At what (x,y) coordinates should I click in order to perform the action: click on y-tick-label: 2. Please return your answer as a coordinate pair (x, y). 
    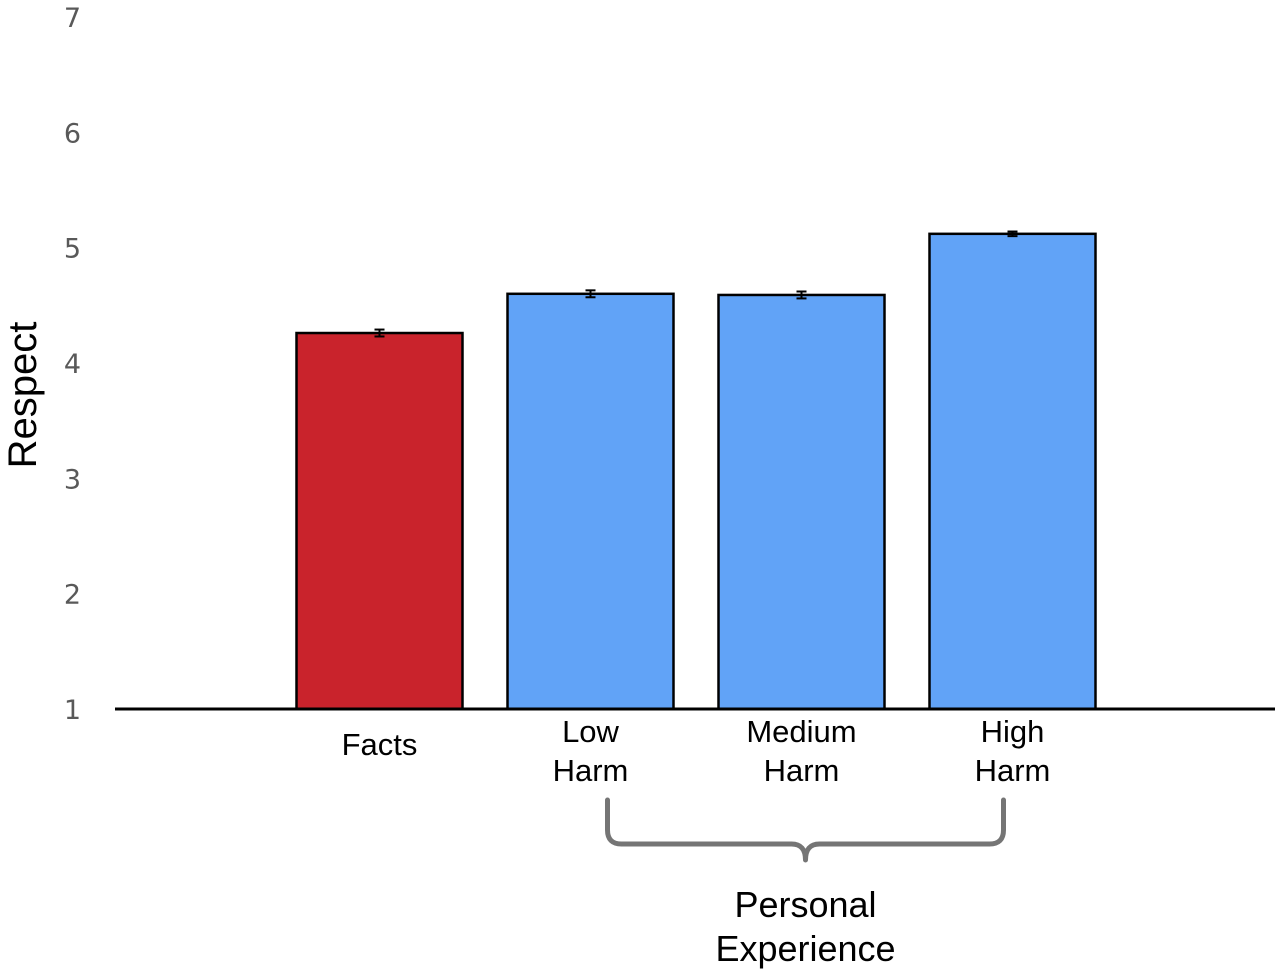
    Looking at the image, I should click on (72, 595).